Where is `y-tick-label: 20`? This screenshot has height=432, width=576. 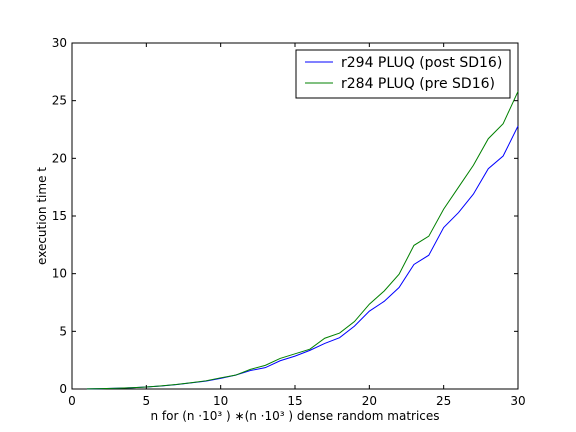
y-tick-label: 20 is located at coordinates (59, 158).